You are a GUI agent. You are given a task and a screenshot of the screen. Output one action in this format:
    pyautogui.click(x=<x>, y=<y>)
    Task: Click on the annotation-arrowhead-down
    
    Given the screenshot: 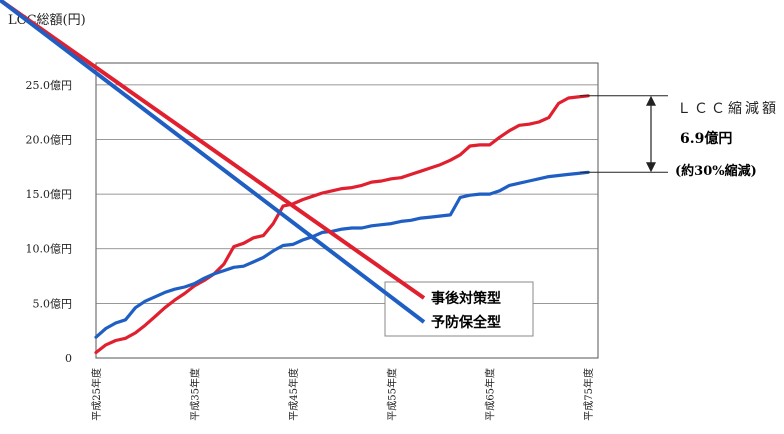 What is the action you would take?
    pyautogui.click(x=651, y=167)
    